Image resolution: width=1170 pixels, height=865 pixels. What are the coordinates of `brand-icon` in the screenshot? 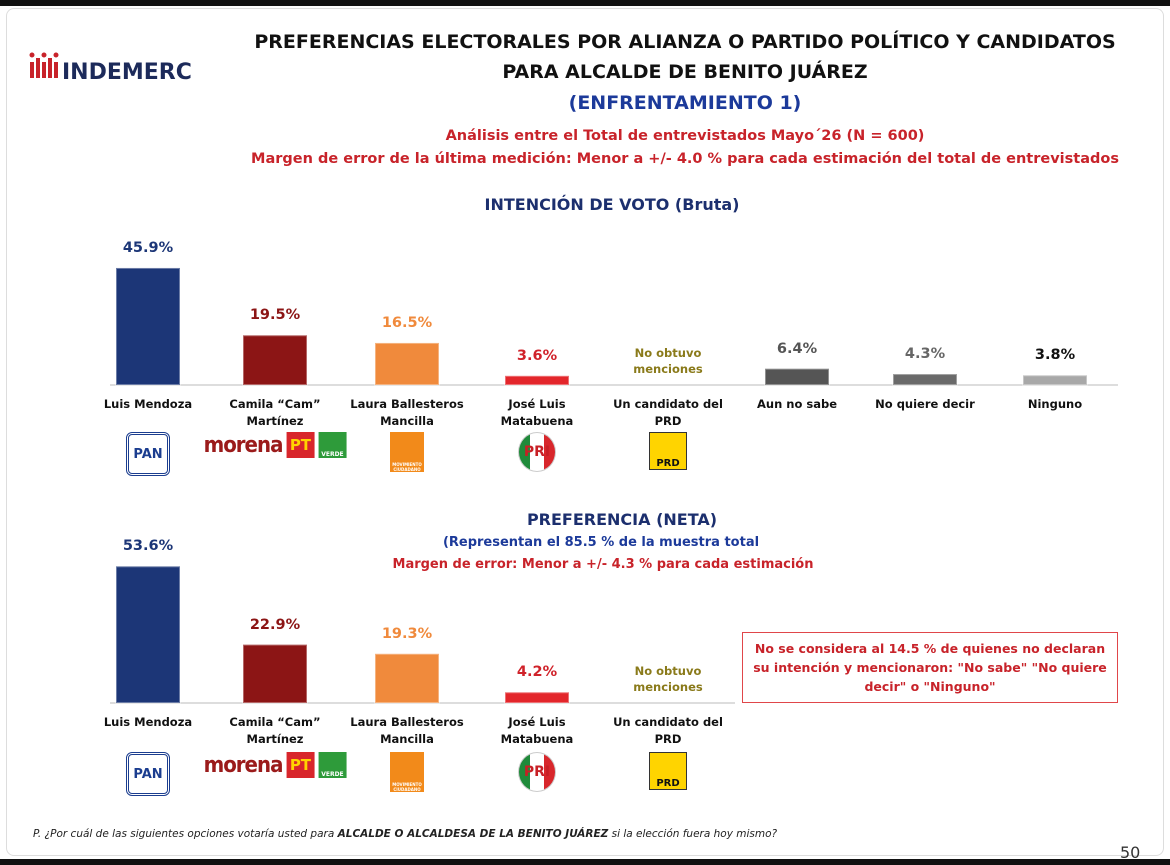 It's located at (44, 65).